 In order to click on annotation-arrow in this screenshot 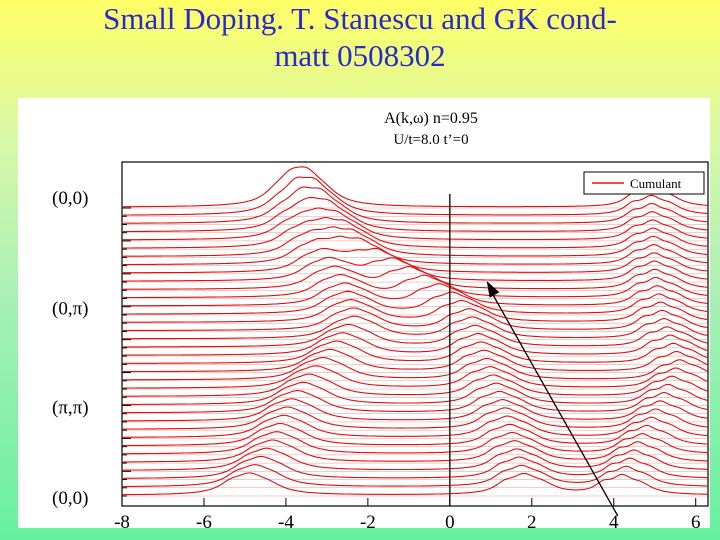, I will do `click(552, 399)`.